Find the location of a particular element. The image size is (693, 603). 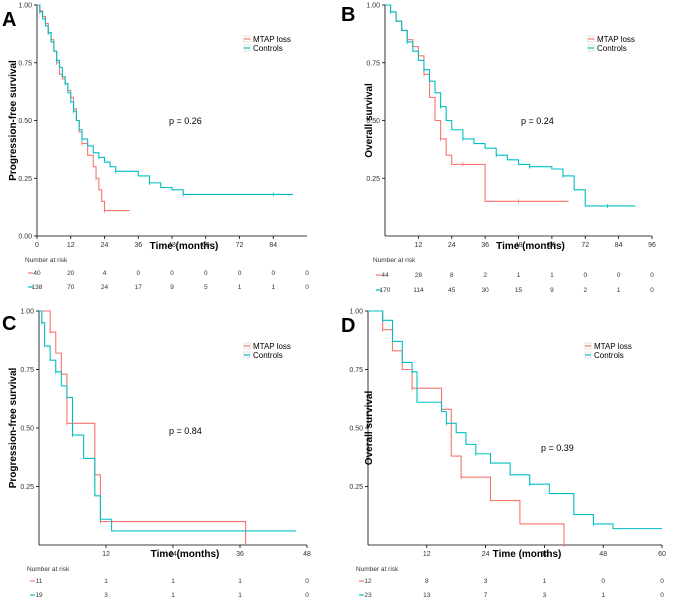

panel-letter: D is located at coordinates (348, 326).